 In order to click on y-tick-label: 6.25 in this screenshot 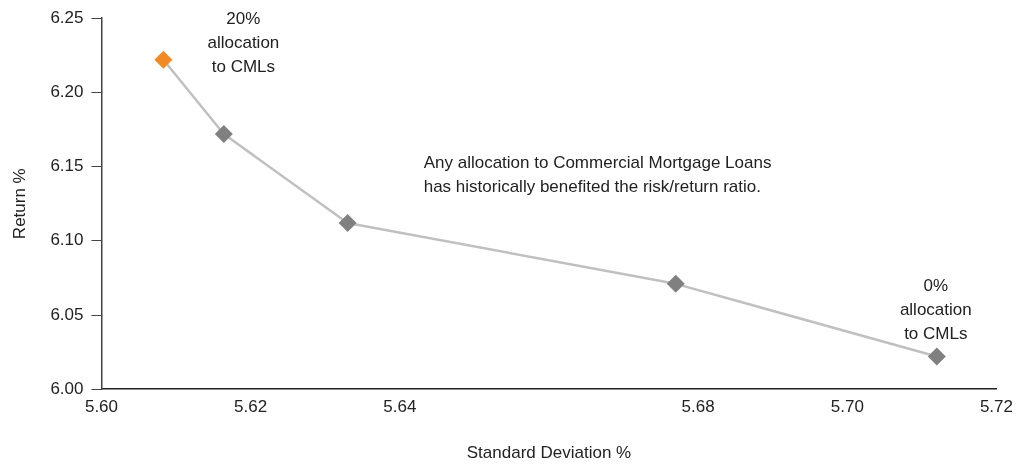, I will do `click(67, 17)`.